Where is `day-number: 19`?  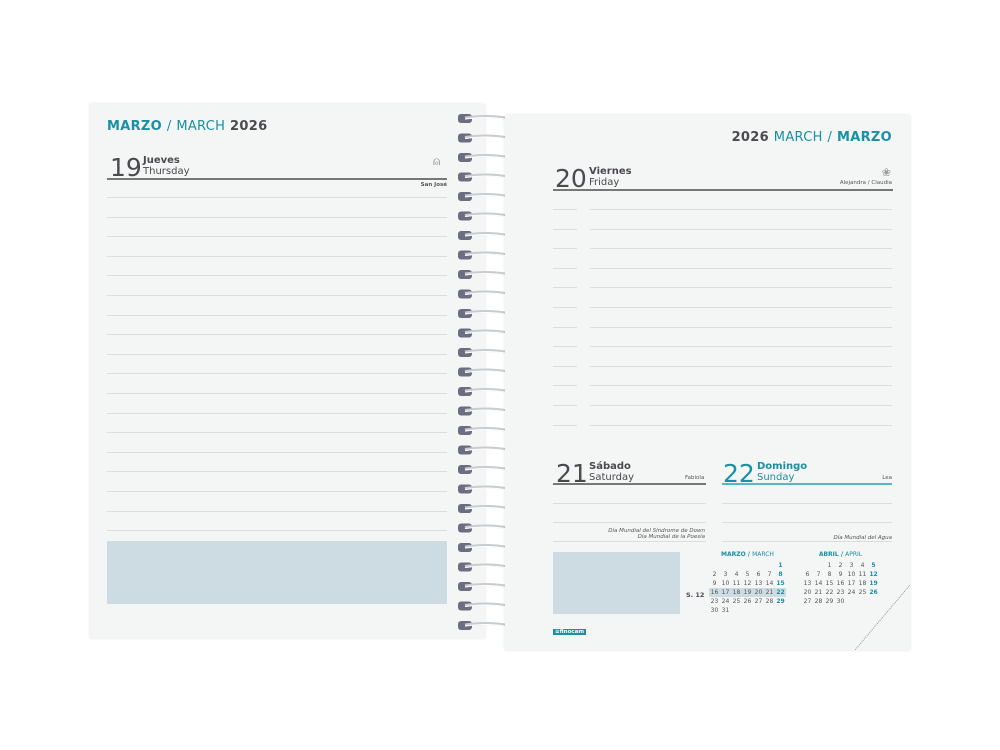 day-number: 19 is located at coordinates (126, 167).